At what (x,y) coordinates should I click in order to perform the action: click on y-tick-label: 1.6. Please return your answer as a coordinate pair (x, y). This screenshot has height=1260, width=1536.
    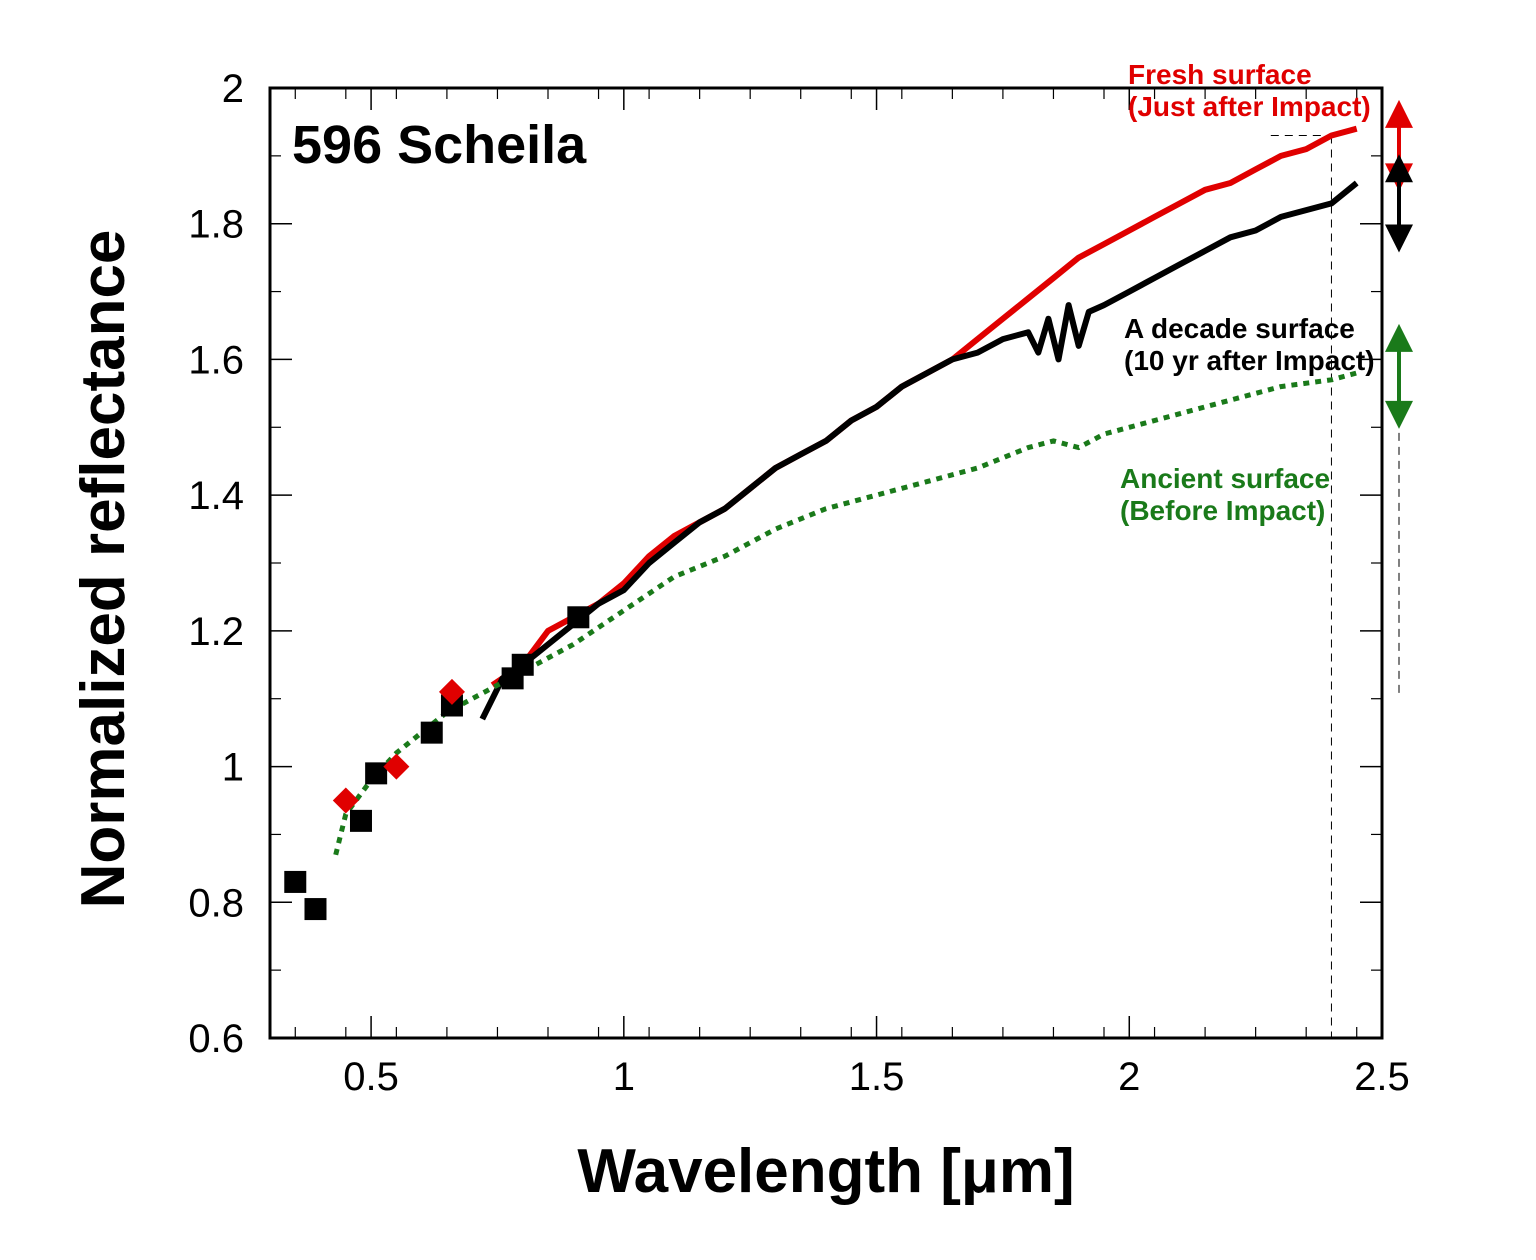
    Looking at the image, I should click on (216, 360).